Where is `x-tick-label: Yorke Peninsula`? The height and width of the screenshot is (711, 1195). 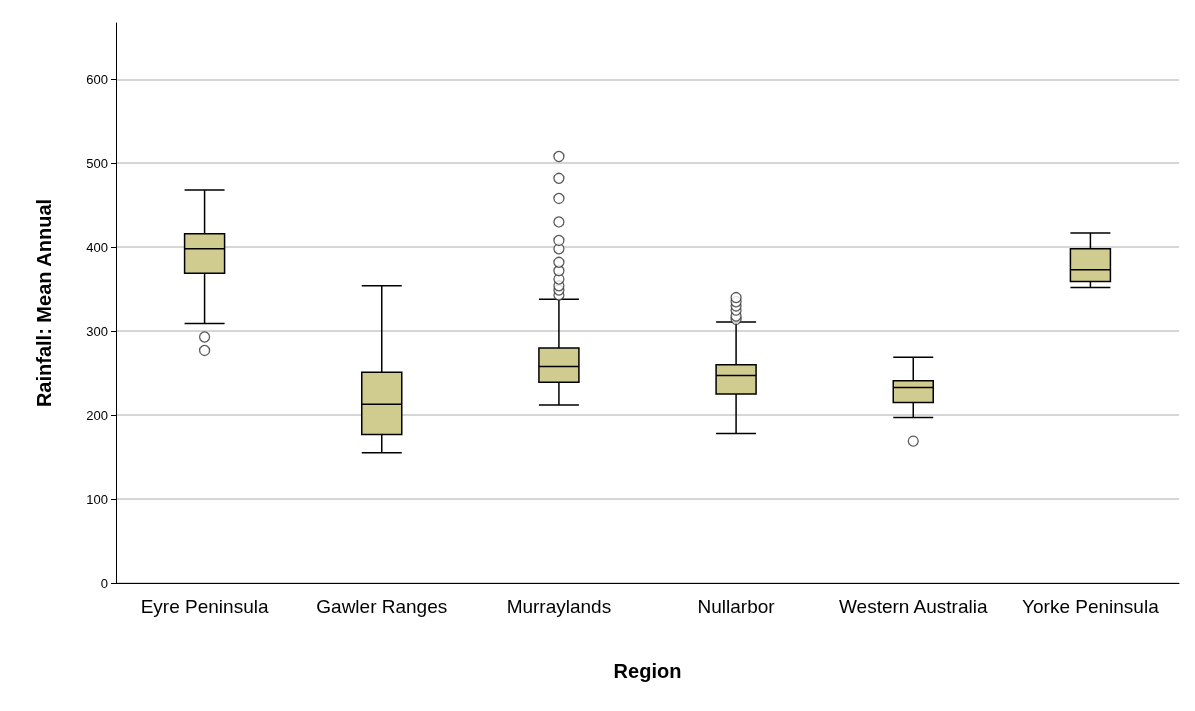
x-tick-label: Yorke Peninsula is located at coordinates (1091, 606).